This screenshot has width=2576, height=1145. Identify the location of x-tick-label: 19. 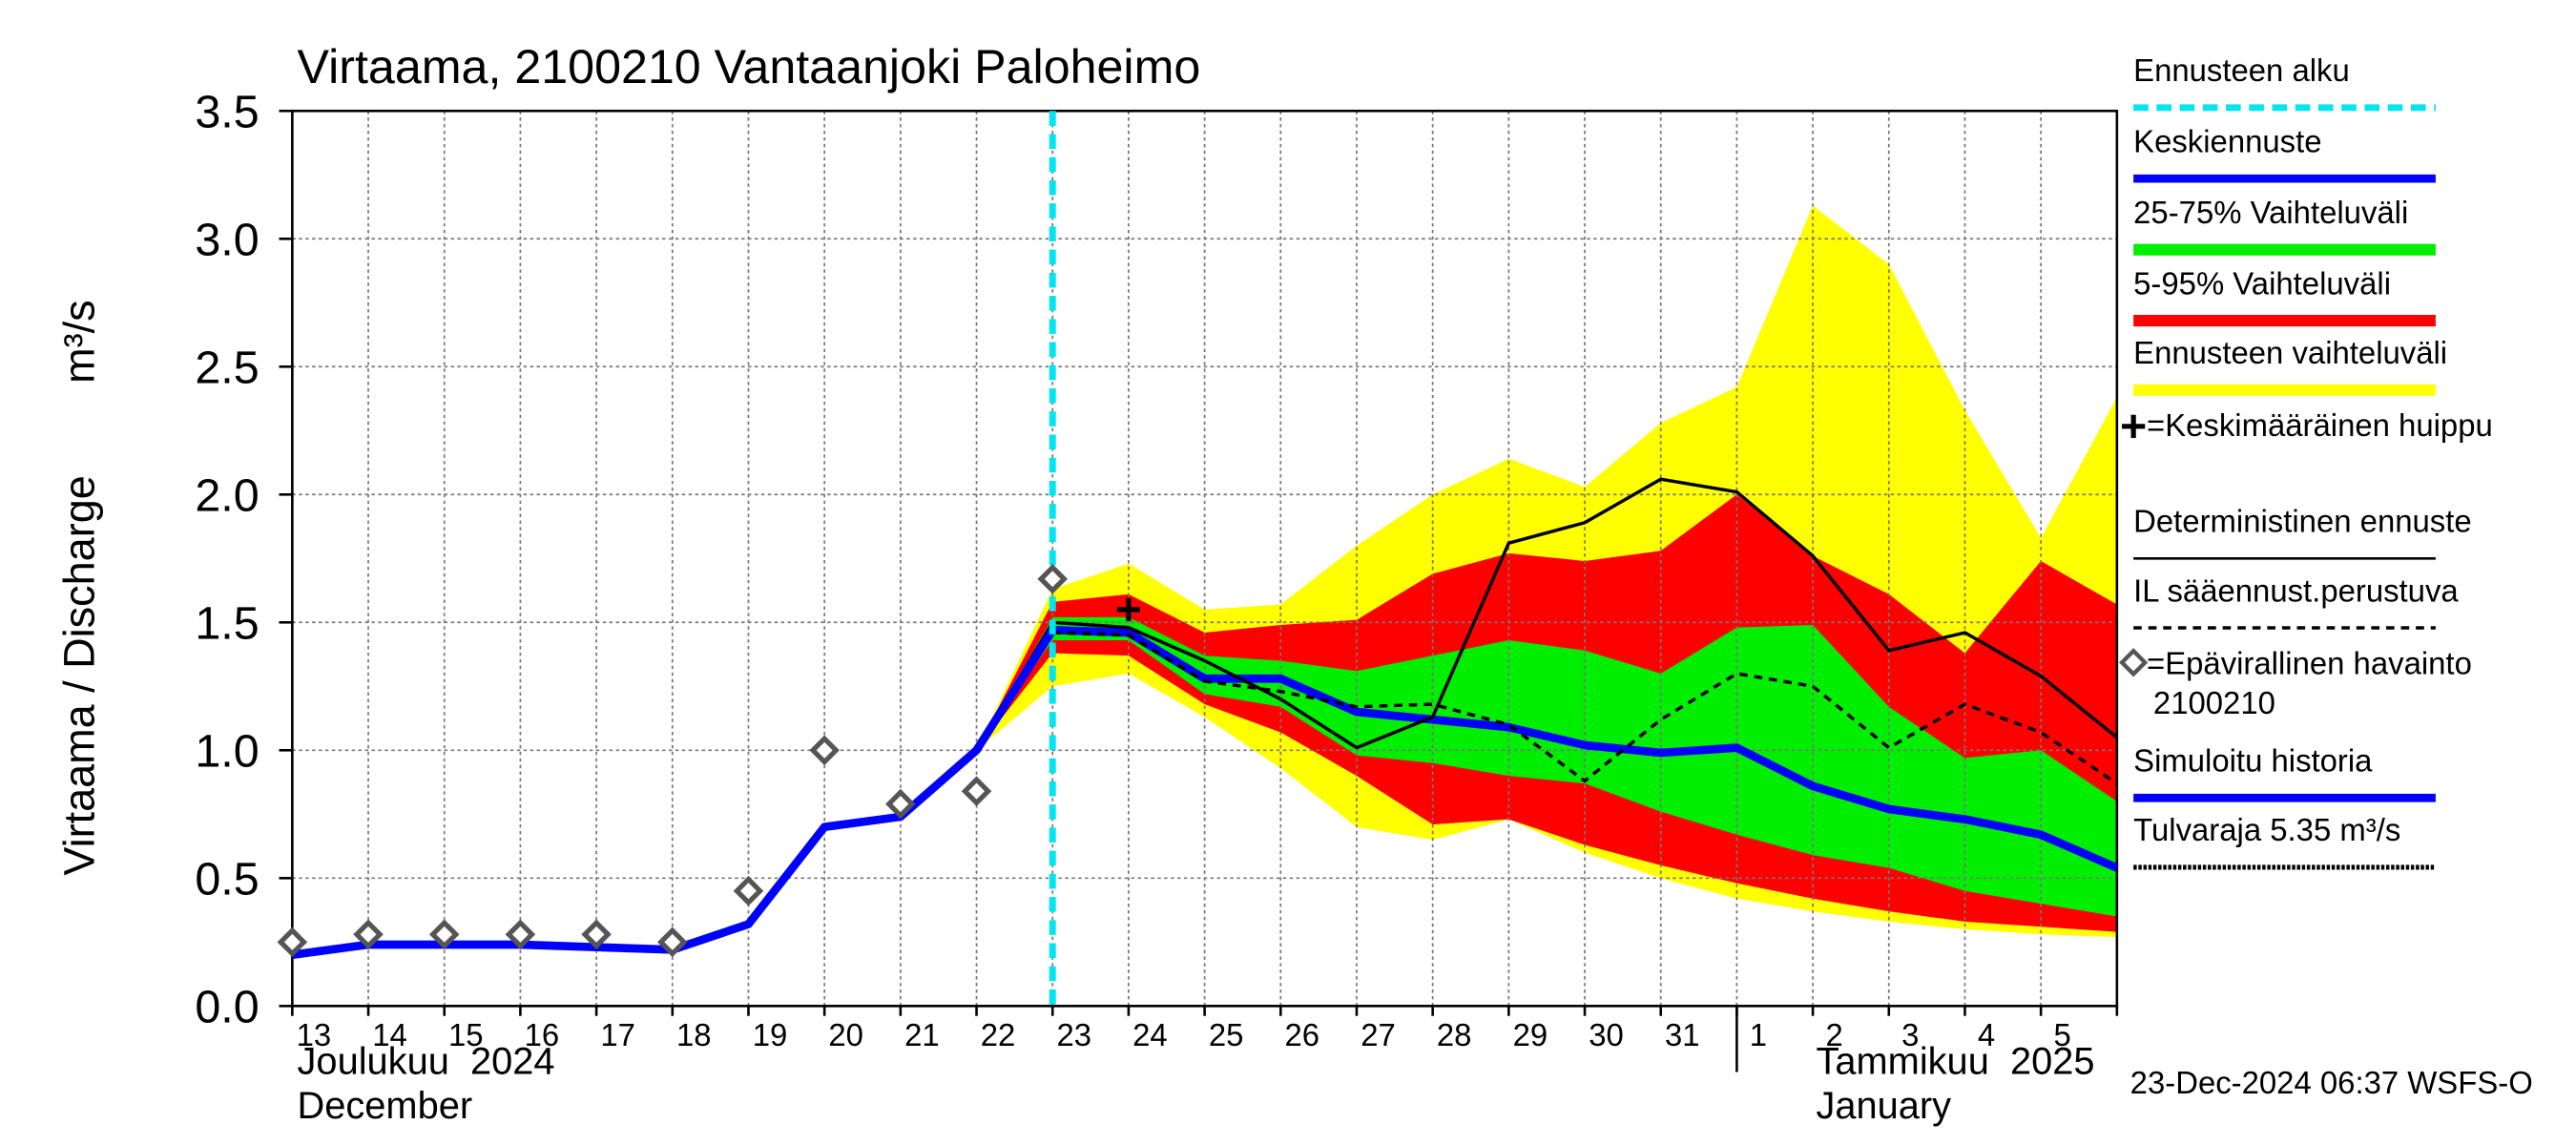
(770, 1034).